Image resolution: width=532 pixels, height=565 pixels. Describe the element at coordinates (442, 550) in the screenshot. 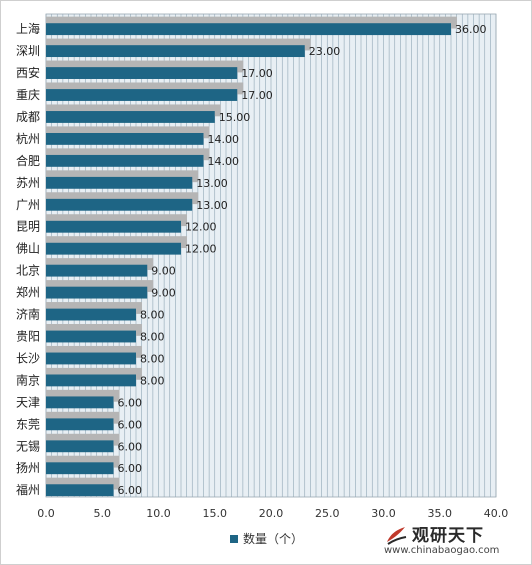

I see `watermark-url: www.chinabaogao.com` at that location.